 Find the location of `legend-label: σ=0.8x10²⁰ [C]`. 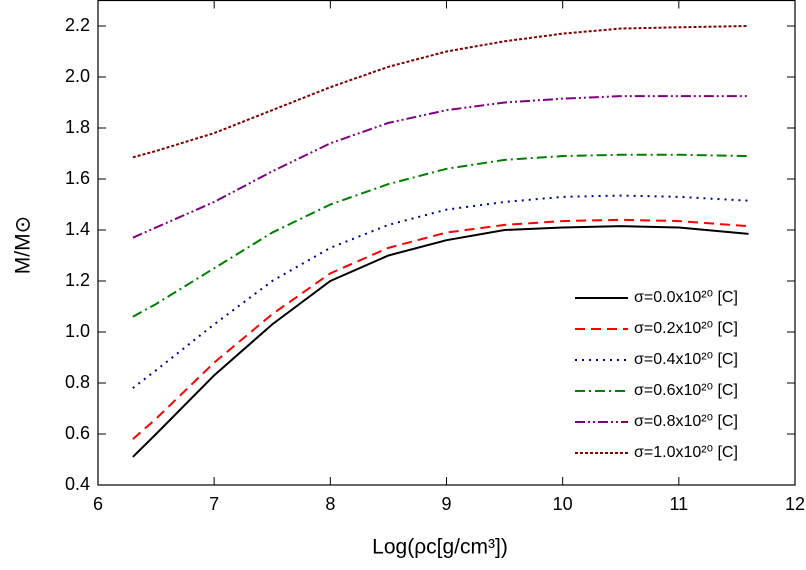

legend-label: σ=0.8x10²⁰ [C] is located at coordinates (686, 421).